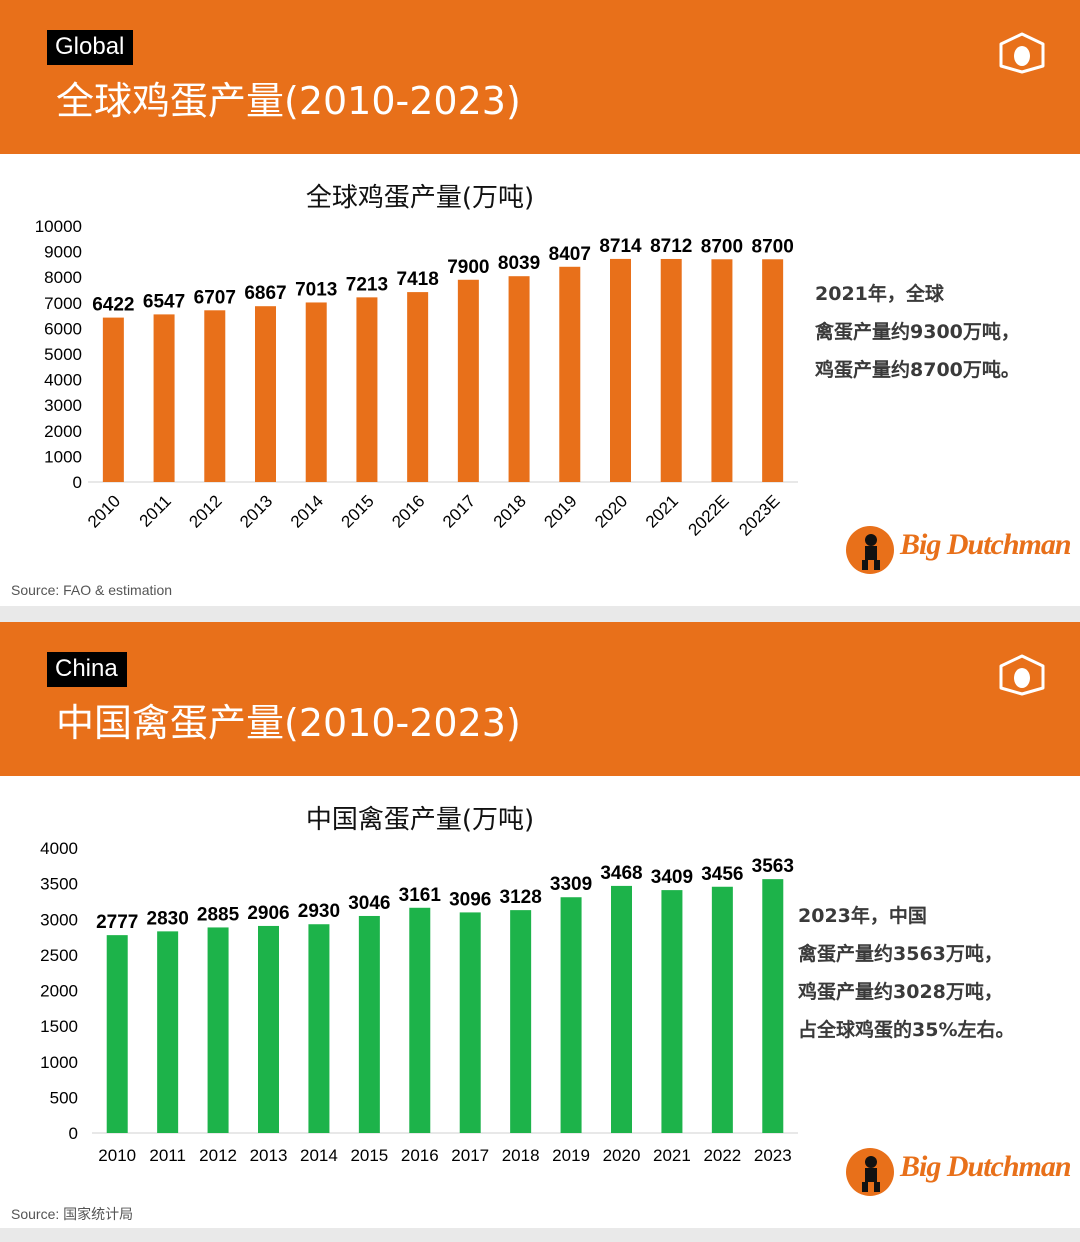 Image resolution: width=1080 pixels, height=1242 pixels. What do you see at coordinates (540, 77) in the screenshot?
I see `slide-header: Global 全球鸡蛋产量(2010-2023)` at bounding box center [540, 77].